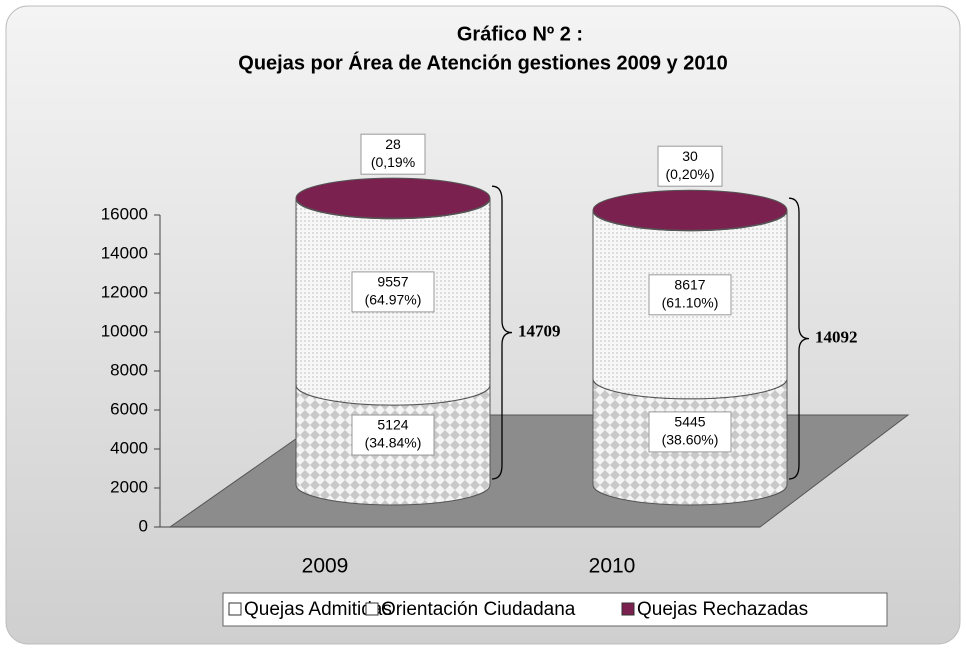 The image size is (966, 655). What do you see at coordinates (689, 174) in the screenshot?
I see `percent-label: (0,20%)` at bounding box center [689, 174].